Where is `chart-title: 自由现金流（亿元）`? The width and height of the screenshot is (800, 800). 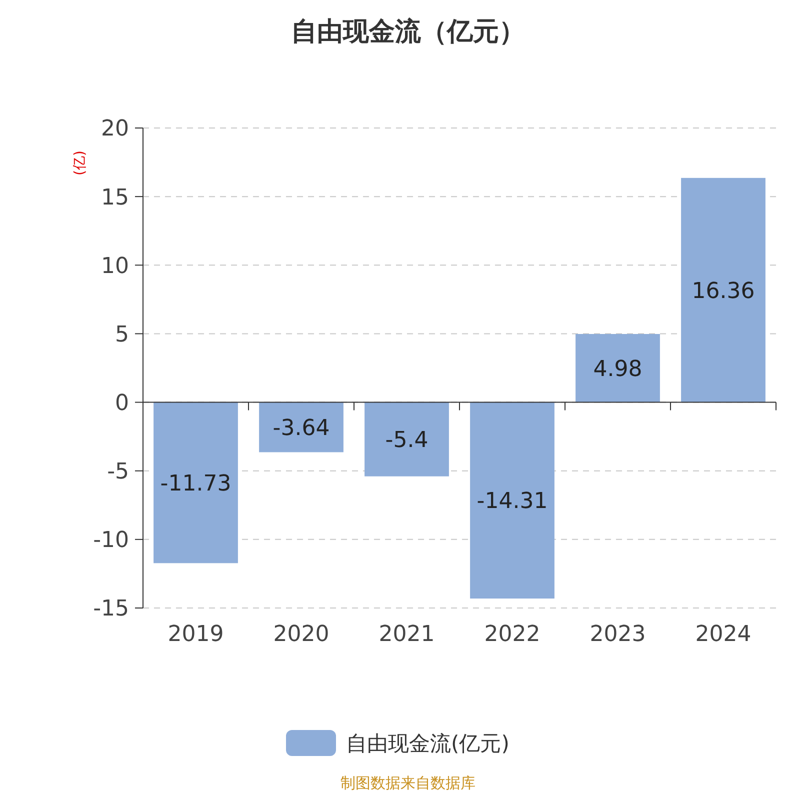 chart-title: 自由现金流（亿元） is located at coordinates (408, 32).